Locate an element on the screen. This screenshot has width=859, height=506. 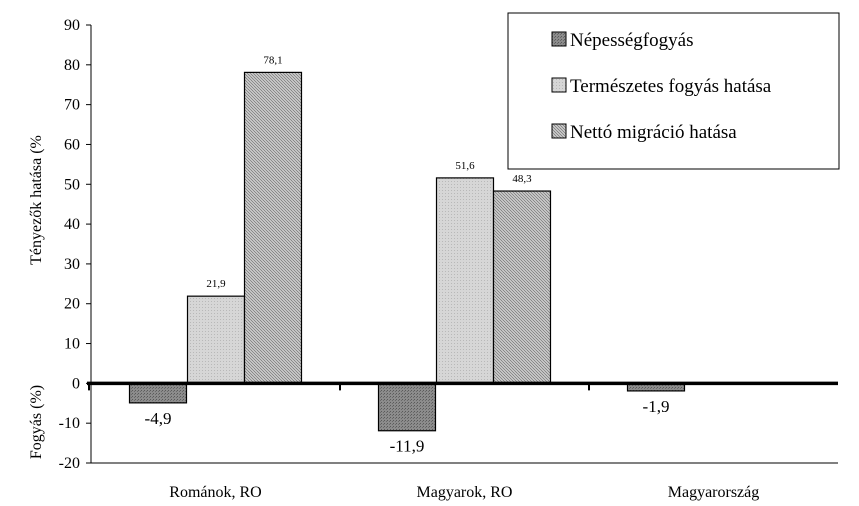
y-tick-label: 30 is located at coordinates (72, 264).